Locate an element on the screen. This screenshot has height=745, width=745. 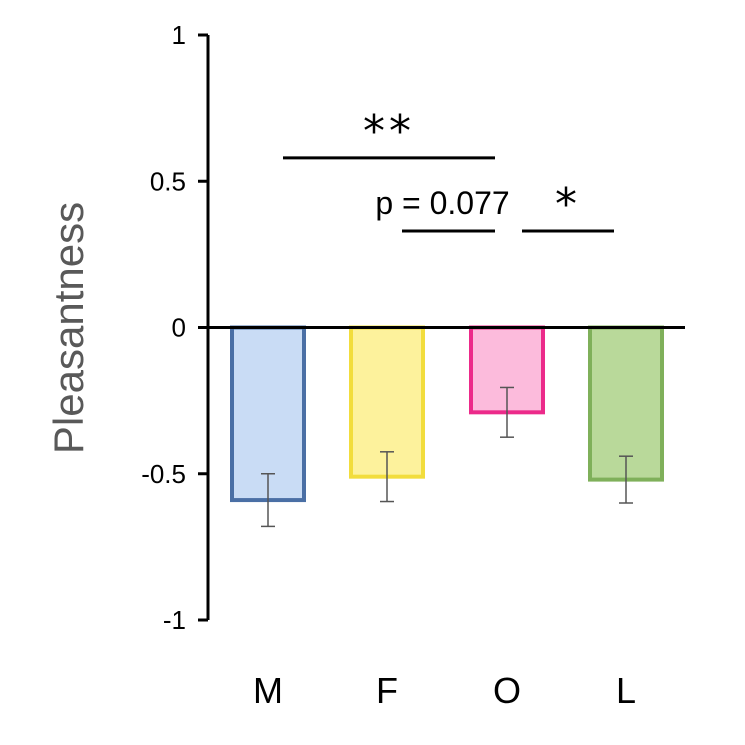
category-label-F: F is located at coordinates (387, 690).